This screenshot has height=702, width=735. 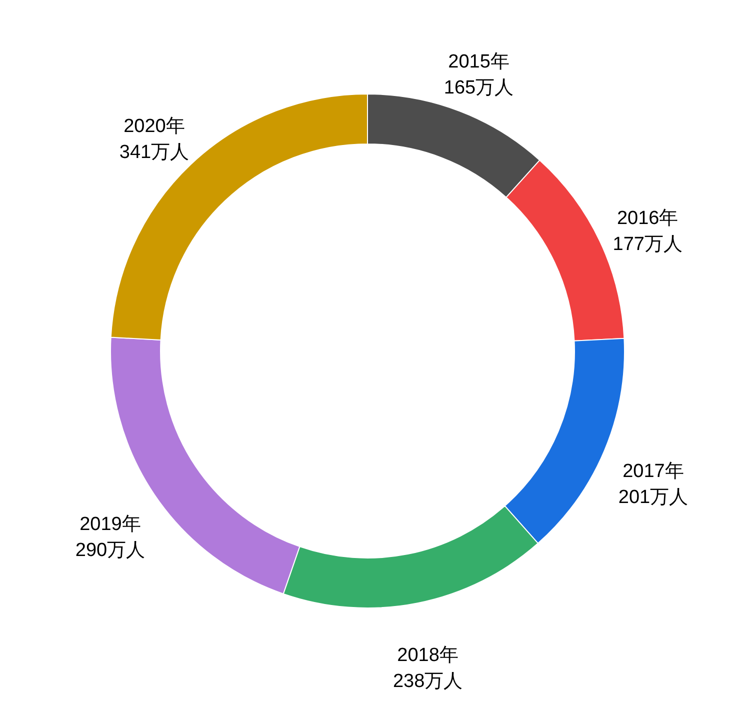 I want to click on data-label: 238万人, so click(x=427, y=681).